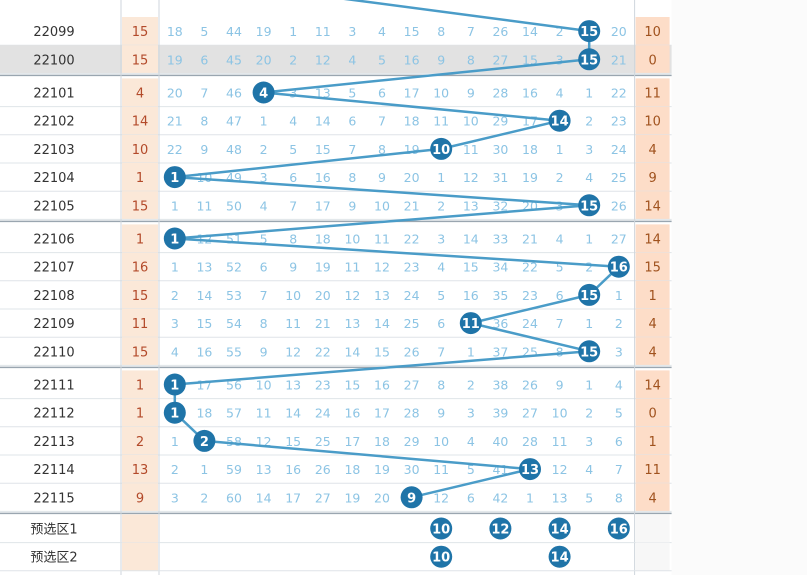 Image resolution: width=807 pixels, height=575 pixels. Describe the element at coordinates (560, 413) in the screenshot. I see `miss-count: 10` at that location.